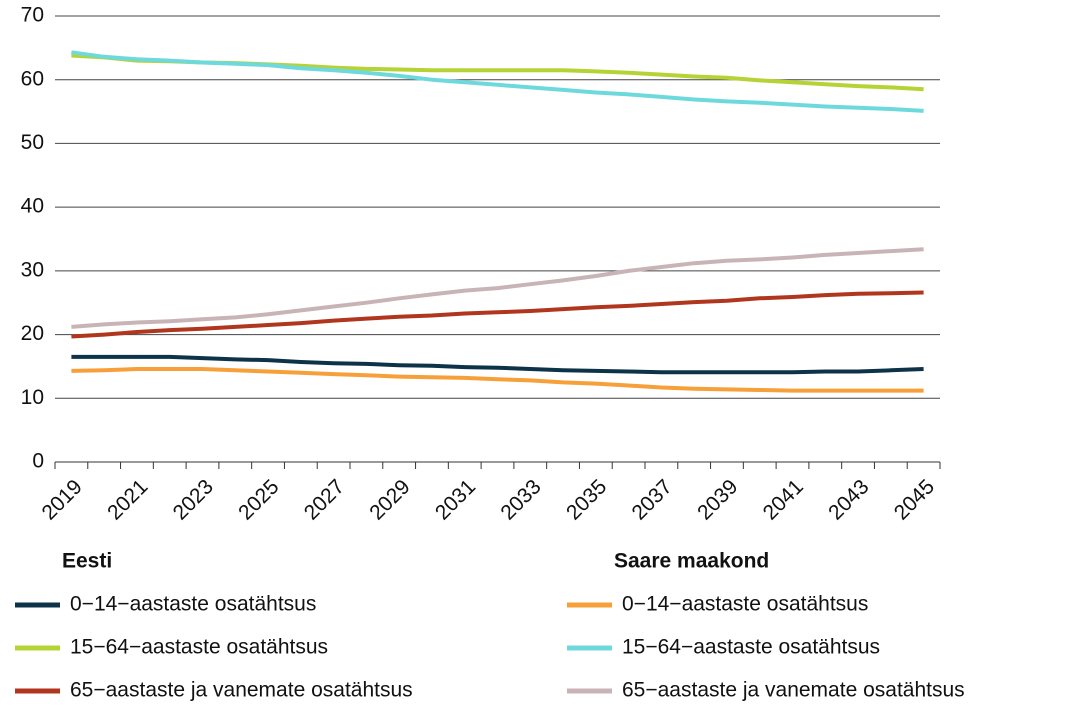  I want to click on x-tick-label: 2029, so click(389, 499).